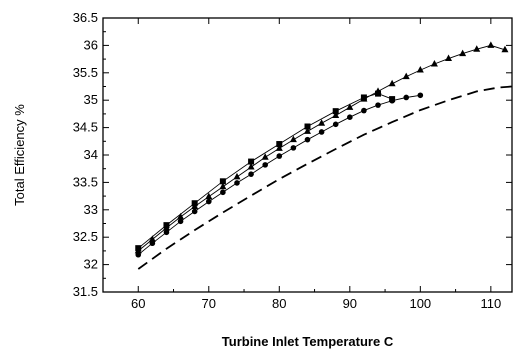  Describe the element at coordinates (490, 303) in the screenshot. I see `x-tick-label: 110` at that location.